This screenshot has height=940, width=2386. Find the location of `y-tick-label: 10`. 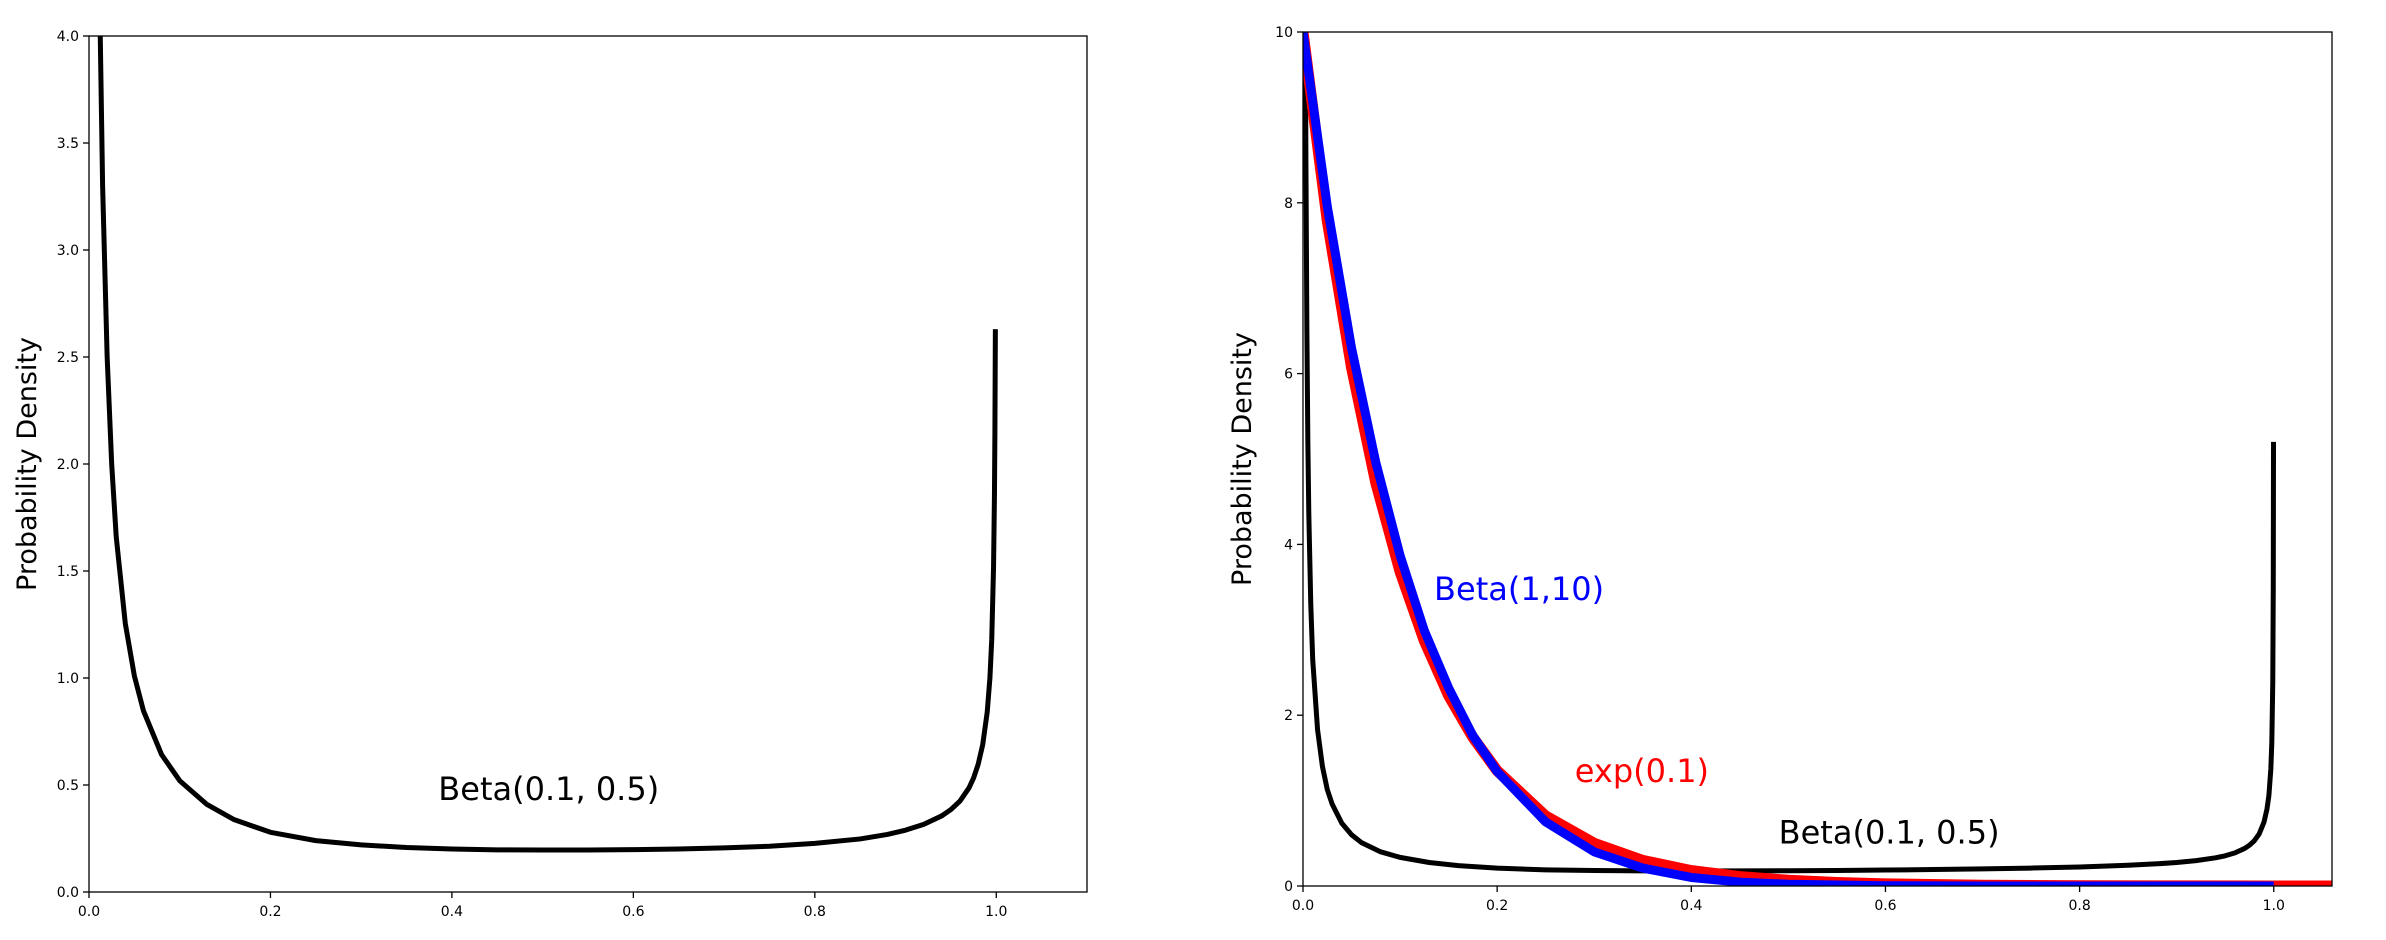

y-tick-label: 10 is located at coordinates (1284, 33).